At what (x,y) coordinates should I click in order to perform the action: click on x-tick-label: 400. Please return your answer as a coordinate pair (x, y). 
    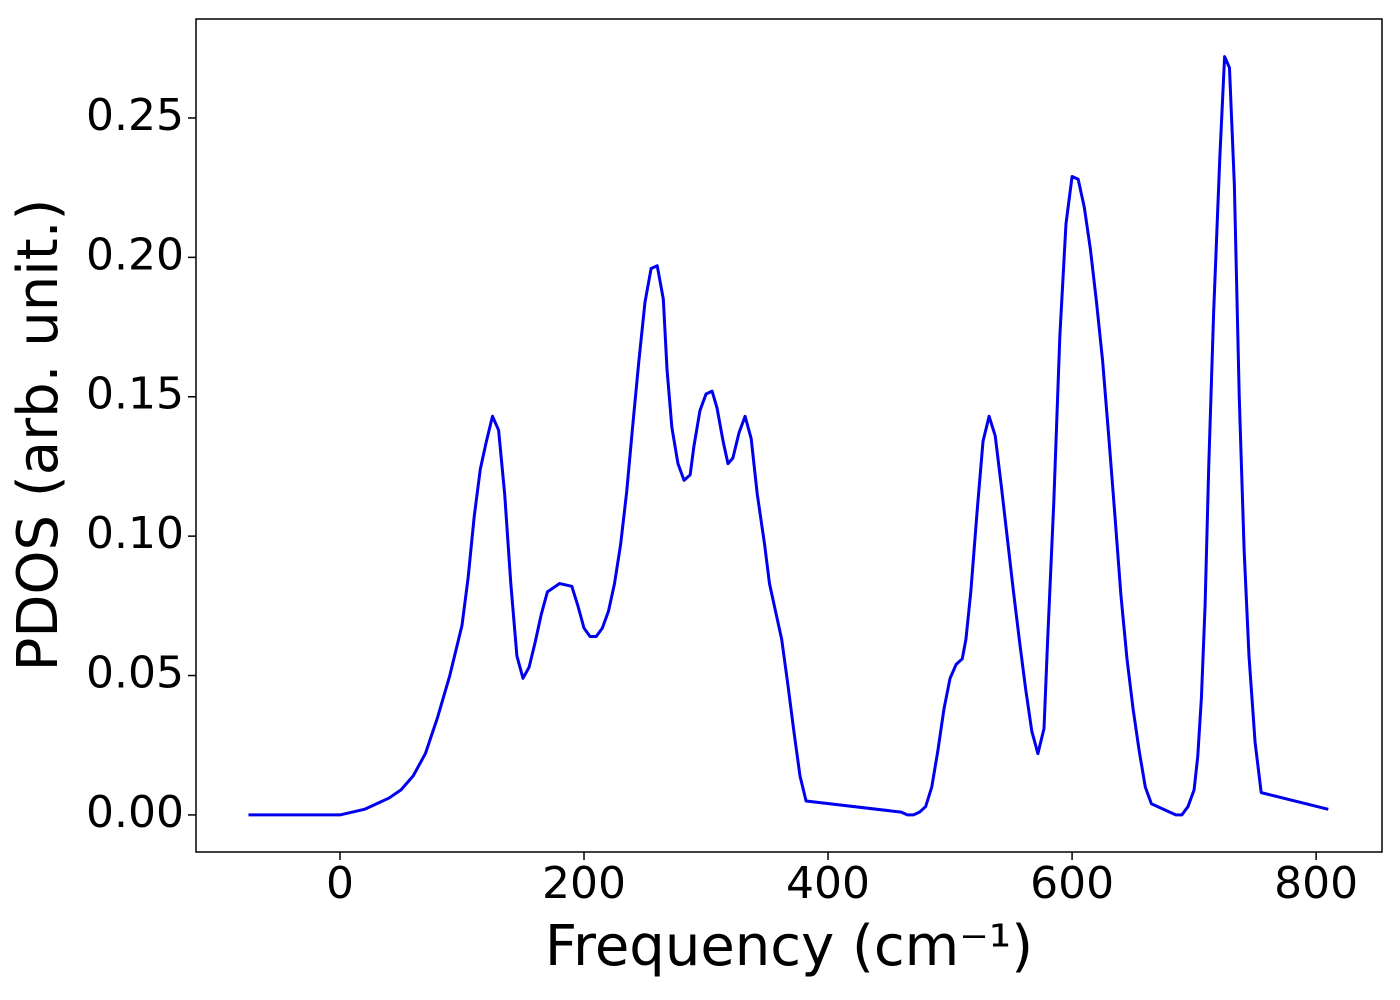
    Looking at the image, I should click on (828, 883).